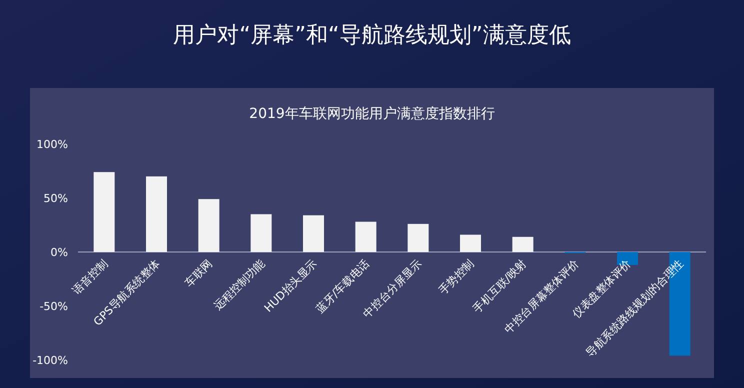 This screenshot has height=388, width=744. I want to click on y-tick-label: 50%, so click(56, 198).